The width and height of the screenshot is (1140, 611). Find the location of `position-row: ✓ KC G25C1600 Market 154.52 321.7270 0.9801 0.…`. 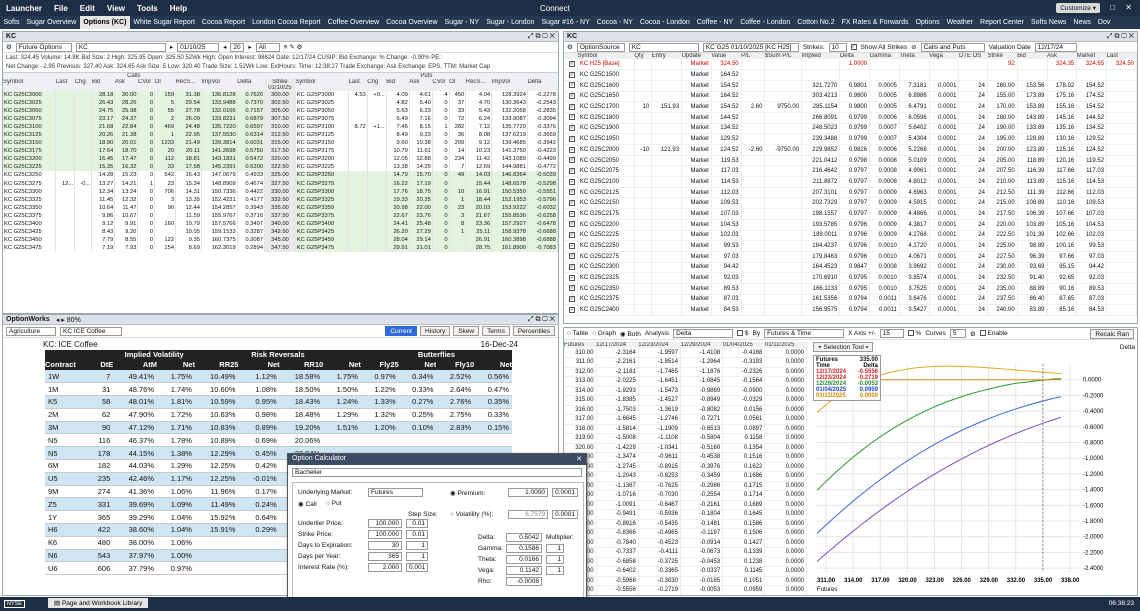

position-row: ✓ KC G25C1600 Market 154.52 321.7270 0.9801 0.… is located at coordinates (850, 86).